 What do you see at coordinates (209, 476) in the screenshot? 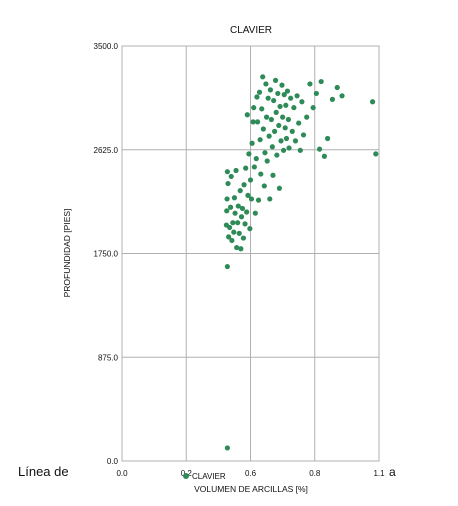
I see `legend-label: CLAVIER` at bounding box center [209, 476].